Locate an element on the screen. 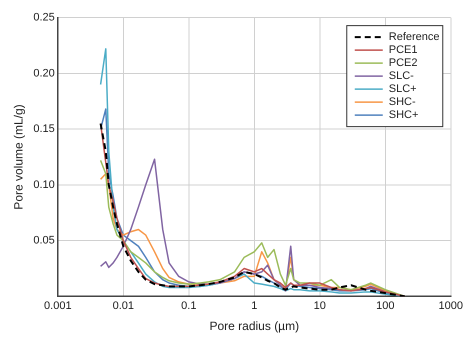 Image resolution: width=474 pixels, height=346 pixels. x-tick-label: 0.001 is located at coordinates (58, 306).